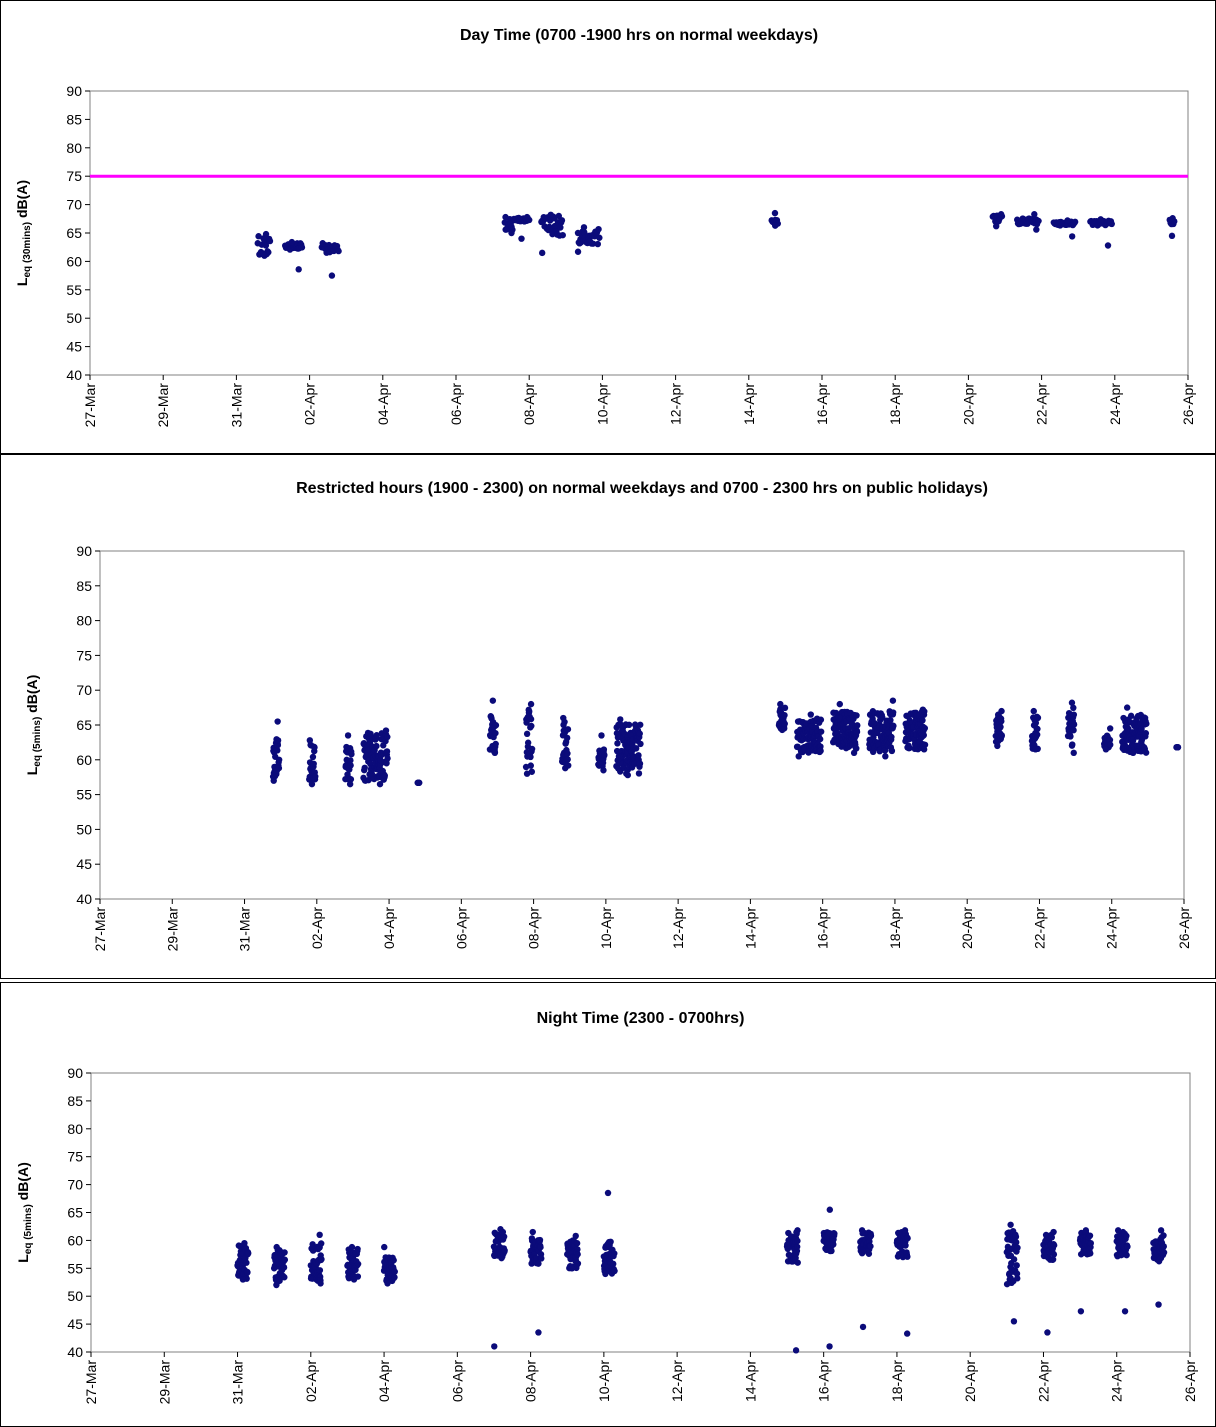 The image size is (1216, 1427). What do you see at coordinates (75, 1213) in the screenshot?
I see `y-tick-label: 65` at bounding box center [75, 1213].